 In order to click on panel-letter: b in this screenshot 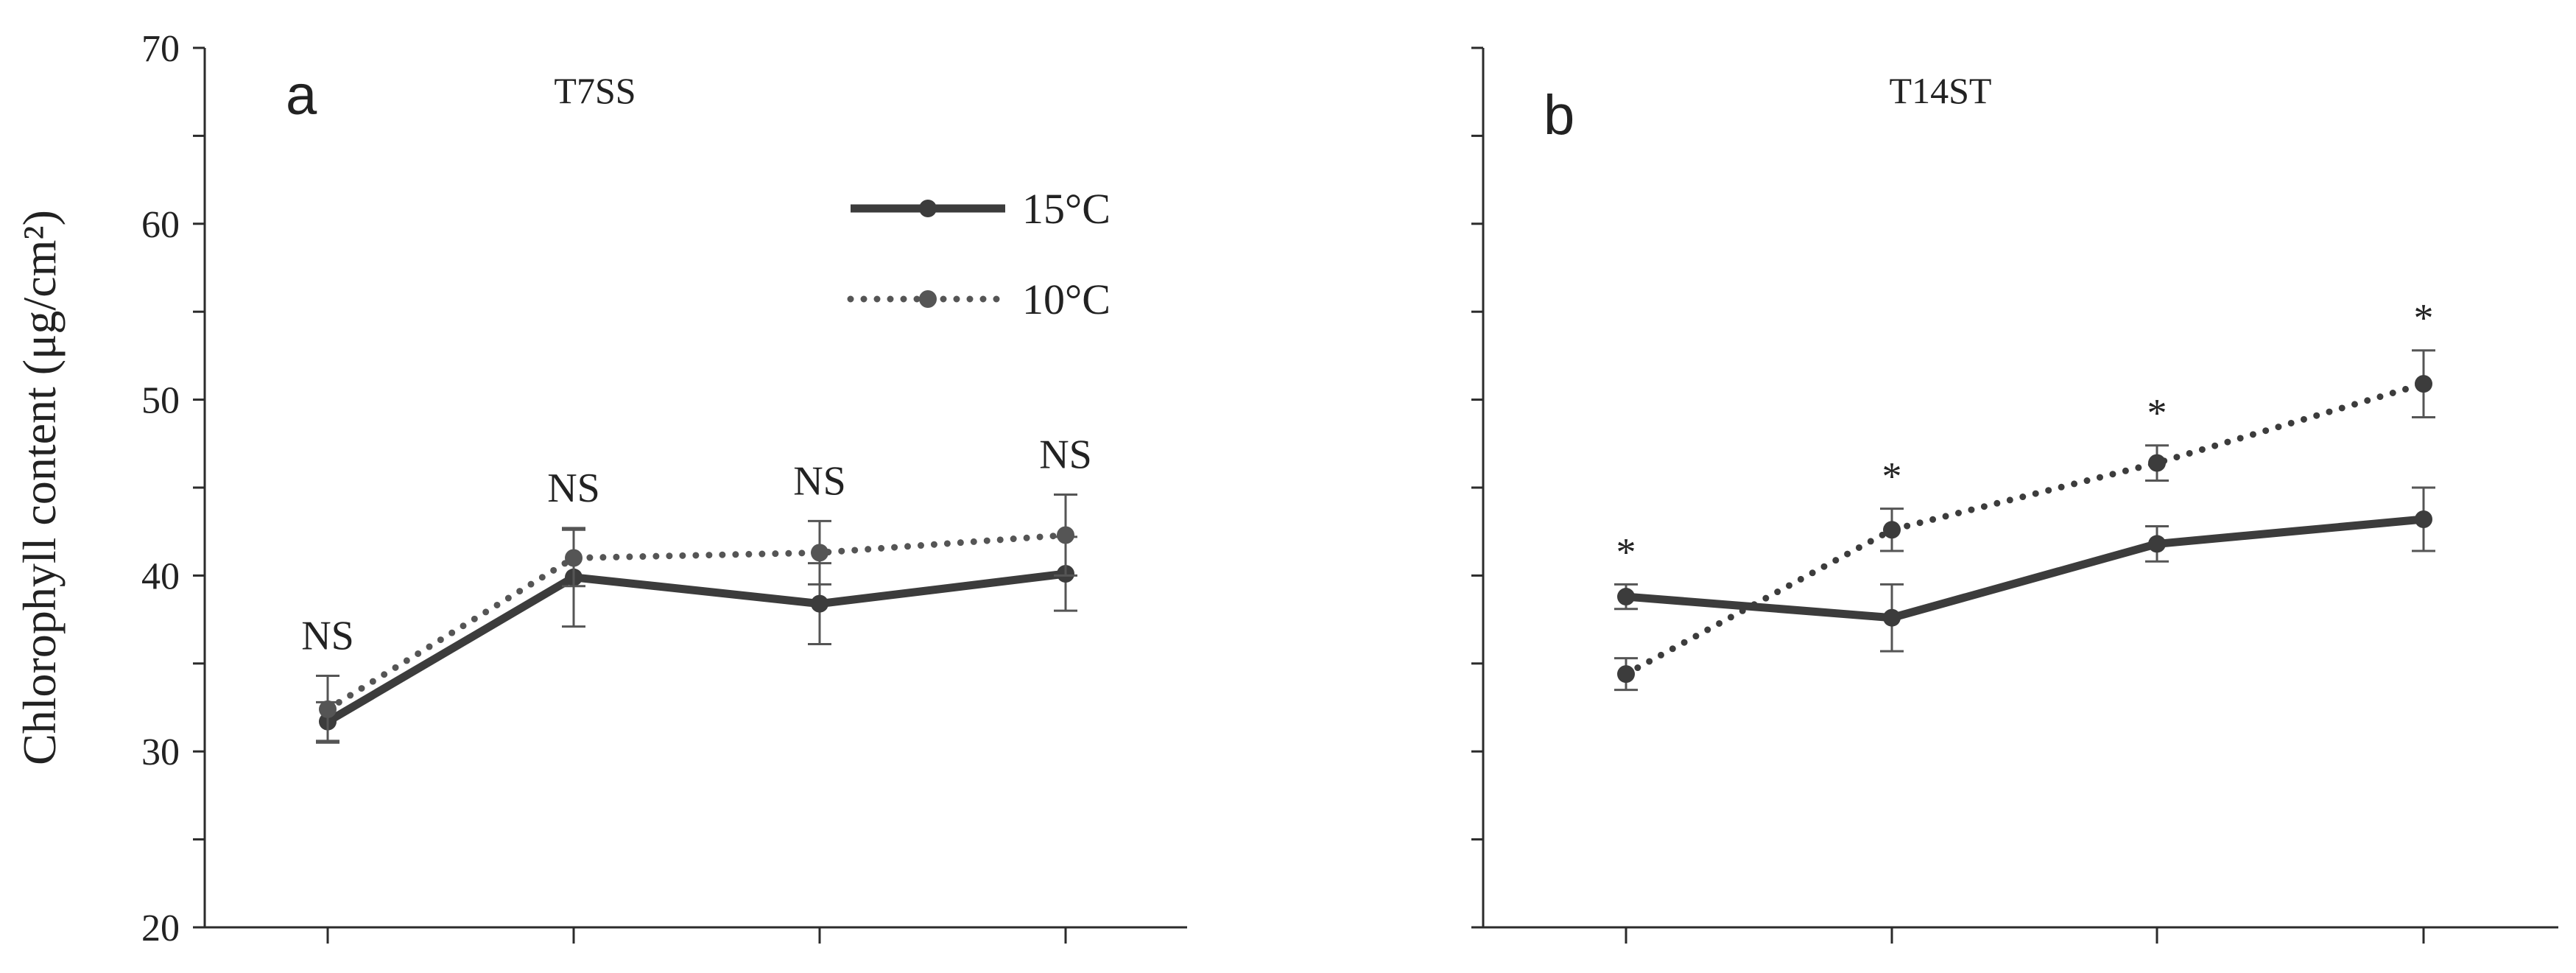, I will do `click(1559, 115)`.